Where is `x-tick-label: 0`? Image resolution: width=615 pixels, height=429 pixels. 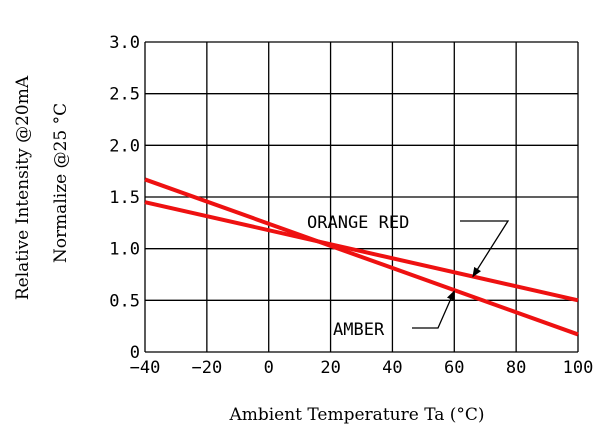
x-tick-label: 0 is located at coordinates (269, 368).